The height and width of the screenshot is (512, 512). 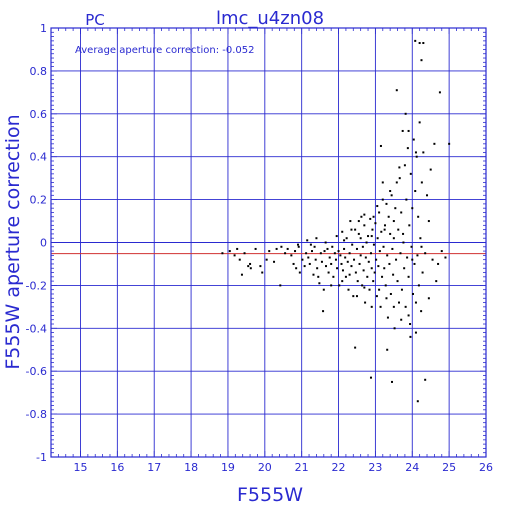 What do you see at coordinates (41, 457) in the screenshot?
I see `y-tick-label: -1` at bounding box center [41, 457].